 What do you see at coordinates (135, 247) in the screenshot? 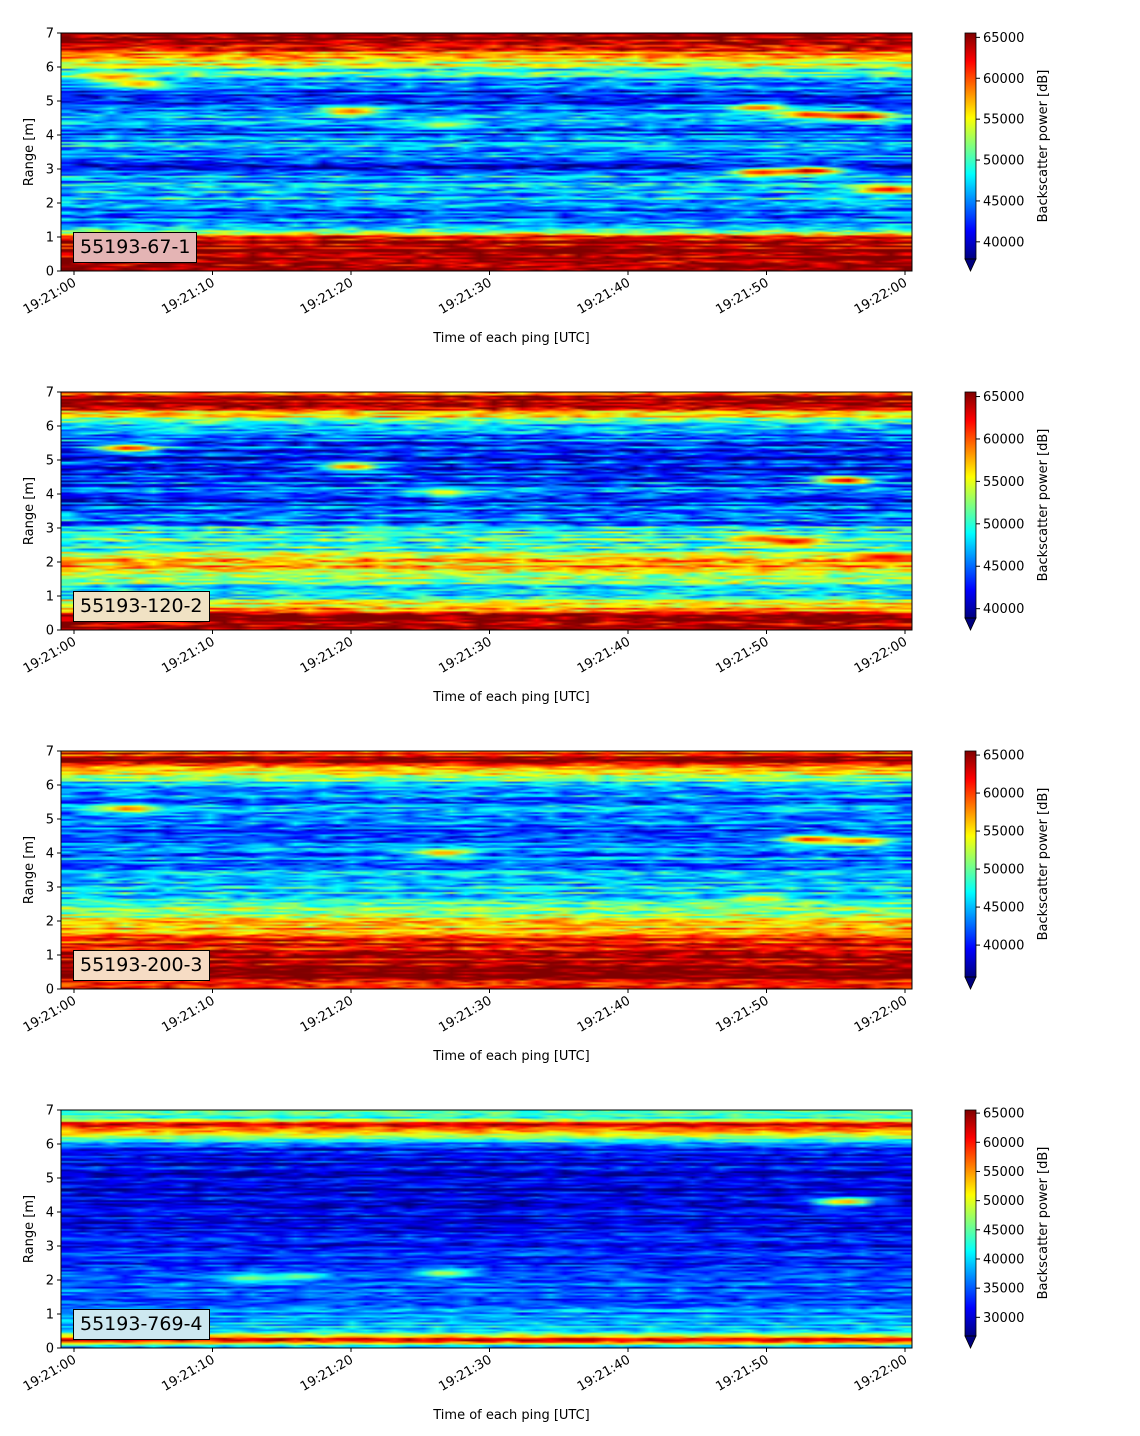
I see `panel-label: 55193-67-1` at bounding box center [135, 247].